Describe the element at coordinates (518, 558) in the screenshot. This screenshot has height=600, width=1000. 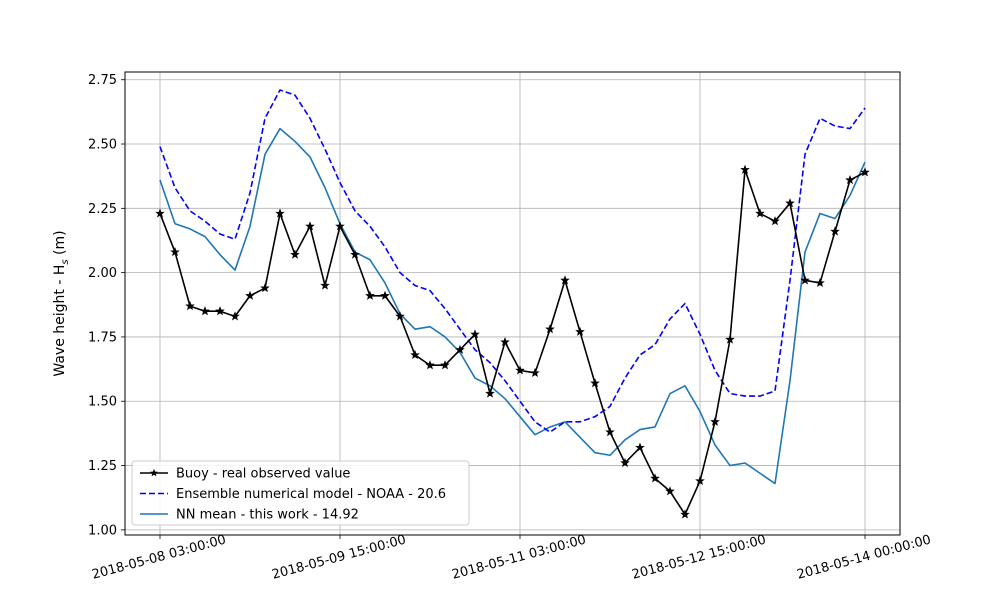
I see `x-tick-label: 2018-05-11 03:00:00` at that location.